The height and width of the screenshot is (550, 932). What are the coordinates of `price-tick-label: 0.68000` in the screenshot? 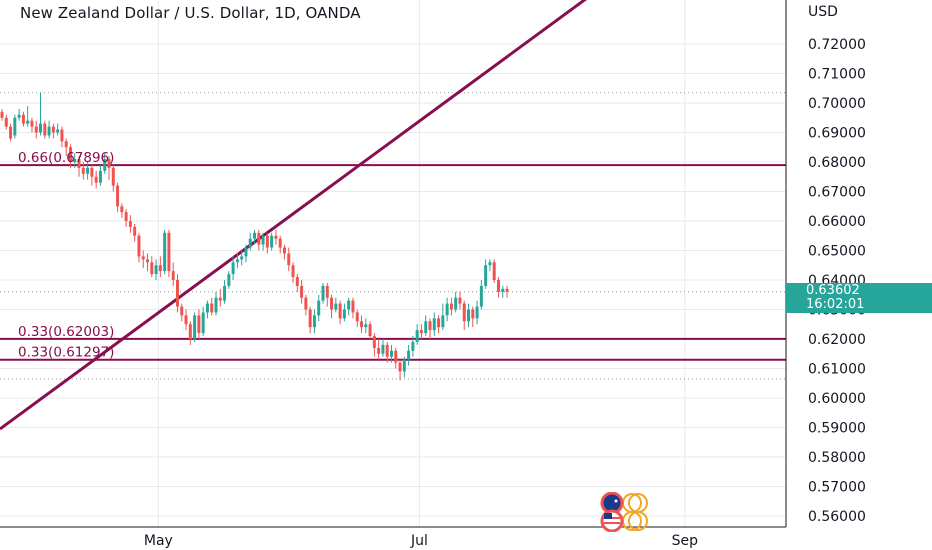 It's located at (837, 163).